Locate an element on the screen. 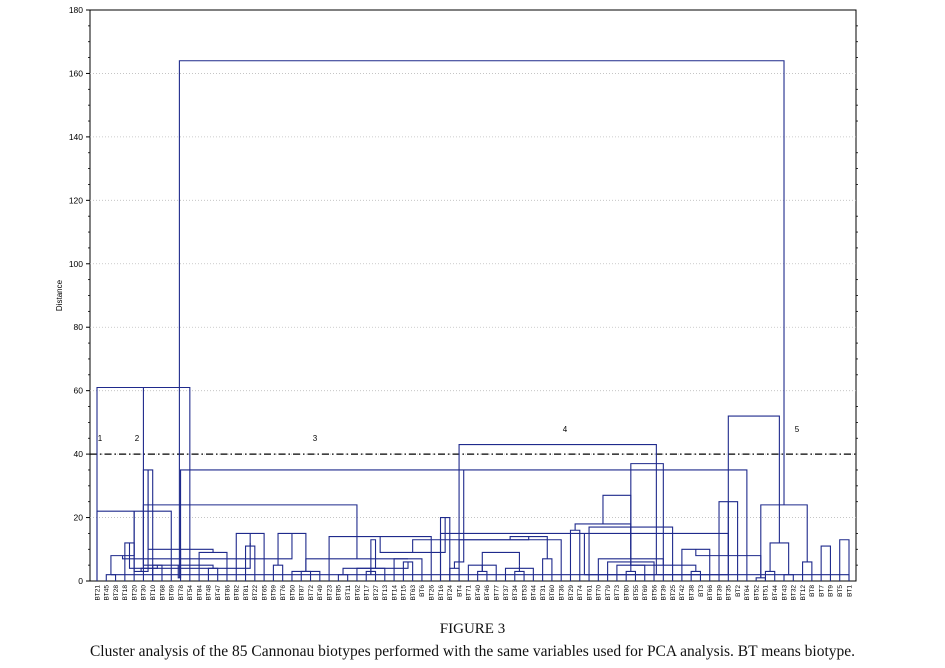  leaf-label: BT5 is located at coordinates (840, 591).